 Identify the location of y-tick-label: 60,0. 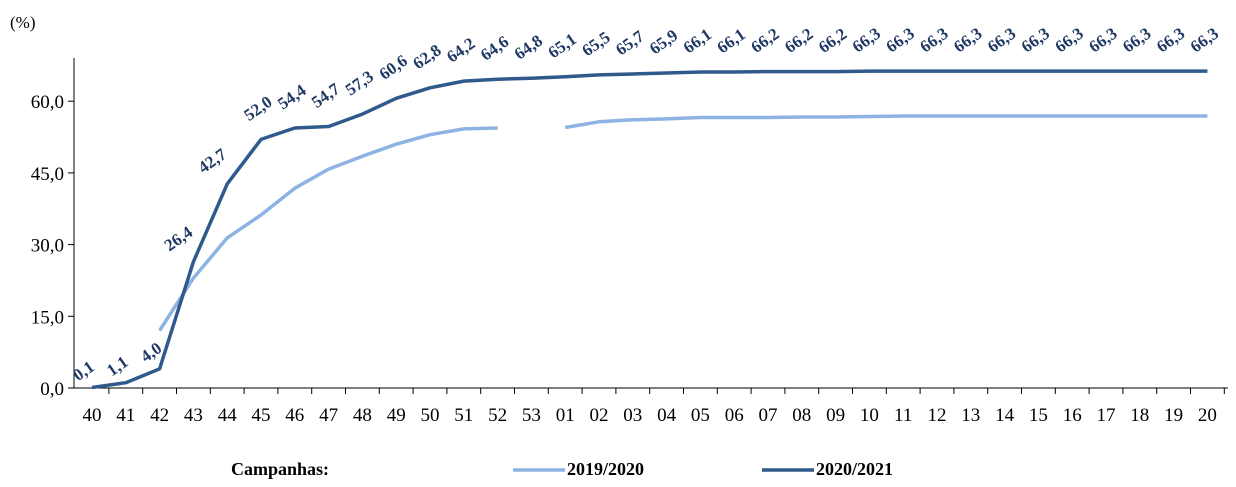
(47, 102).